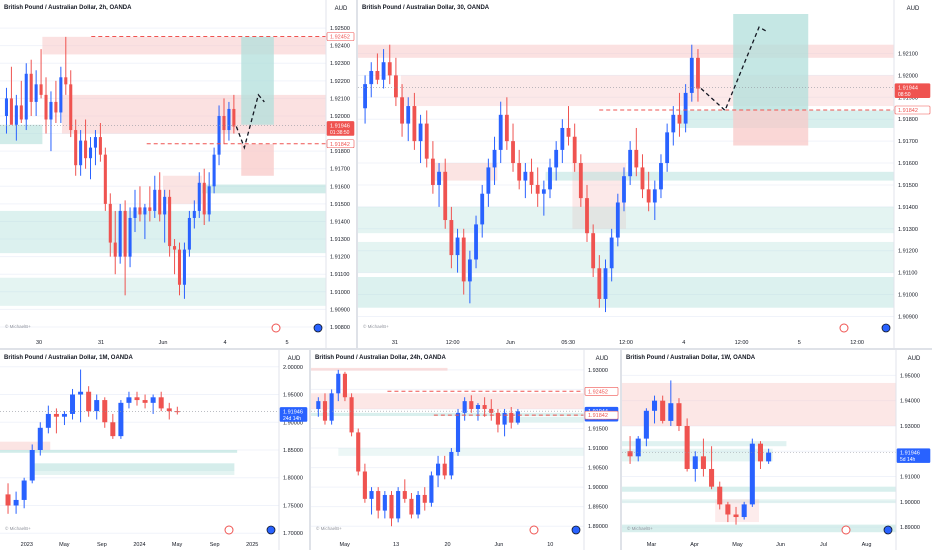 The height and width of the screenshot is (550, 932). What do you see at coordinates (310, 450) in the screenshot?
I see `panel-divider-bottom-left` at bounding box center [310, 450].